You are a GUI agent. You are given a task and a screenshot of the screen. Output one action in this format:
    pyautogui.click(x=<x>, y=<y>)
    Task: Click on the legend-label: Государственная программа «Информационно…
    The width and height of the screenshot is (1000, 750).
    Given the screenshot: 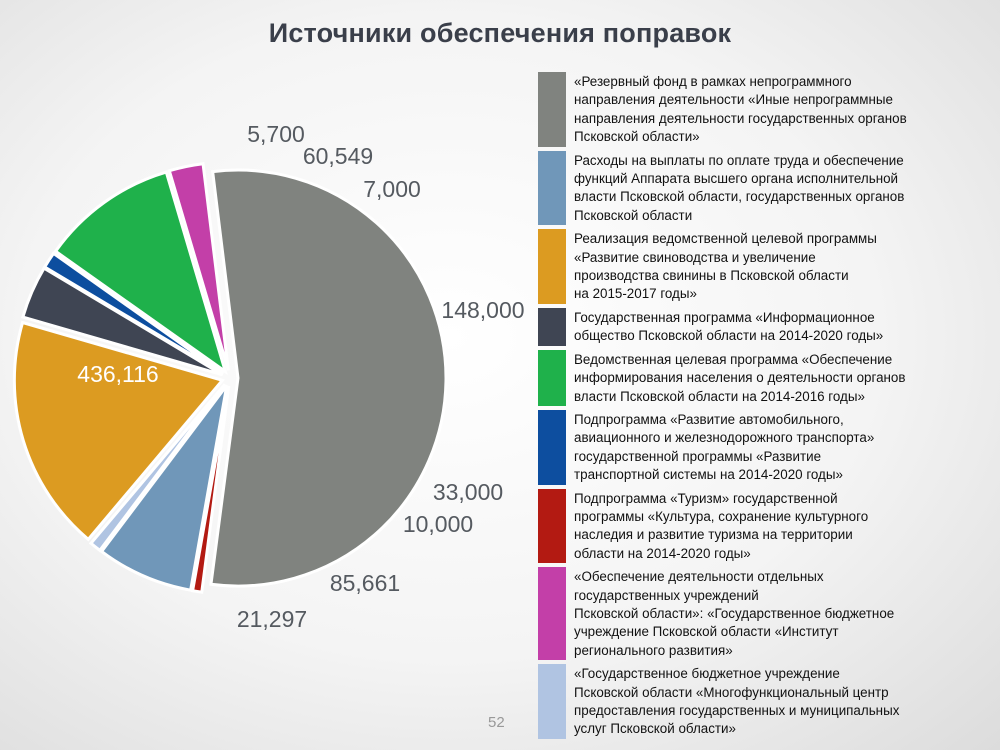 What is the action you would take?
    pyautogui.click(x=729, y=326)
    